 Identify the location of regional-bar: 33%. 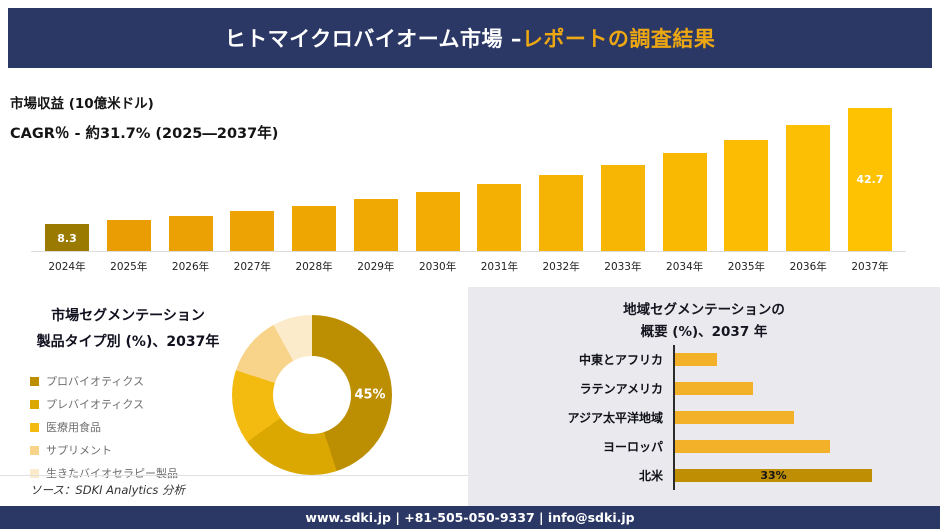
(773, 475).